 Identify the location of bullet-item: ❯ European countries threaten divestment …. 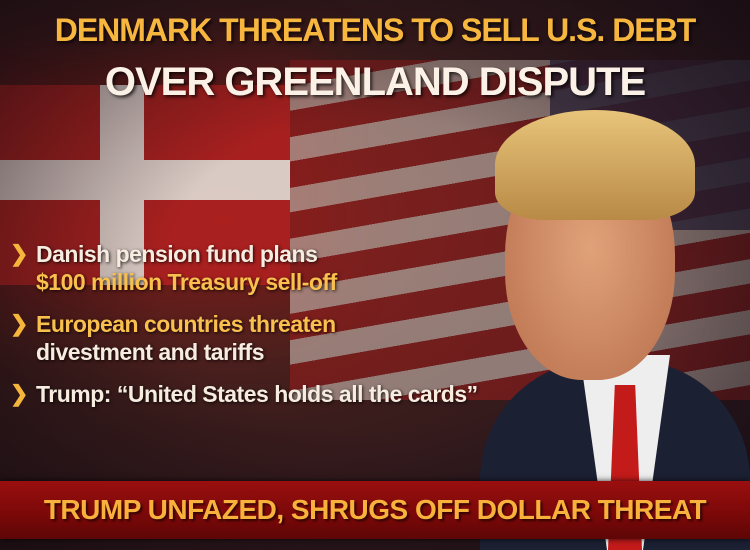
(290, 338).